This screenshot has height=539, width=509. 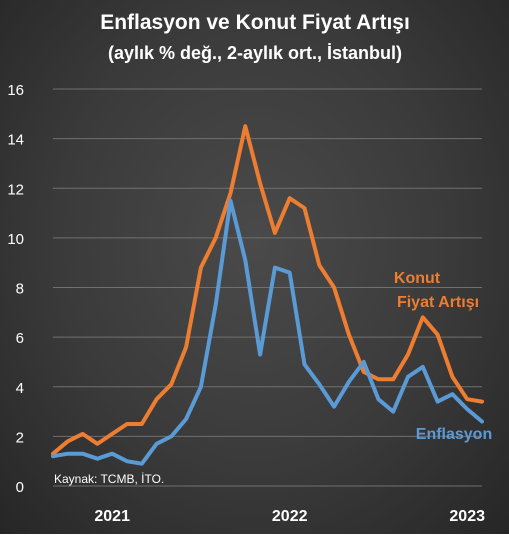 What do you see at coordinates (417, 278) in the screenshot?
I see `series-label-konut-line1: Konut` at bounding box center [417, 278].